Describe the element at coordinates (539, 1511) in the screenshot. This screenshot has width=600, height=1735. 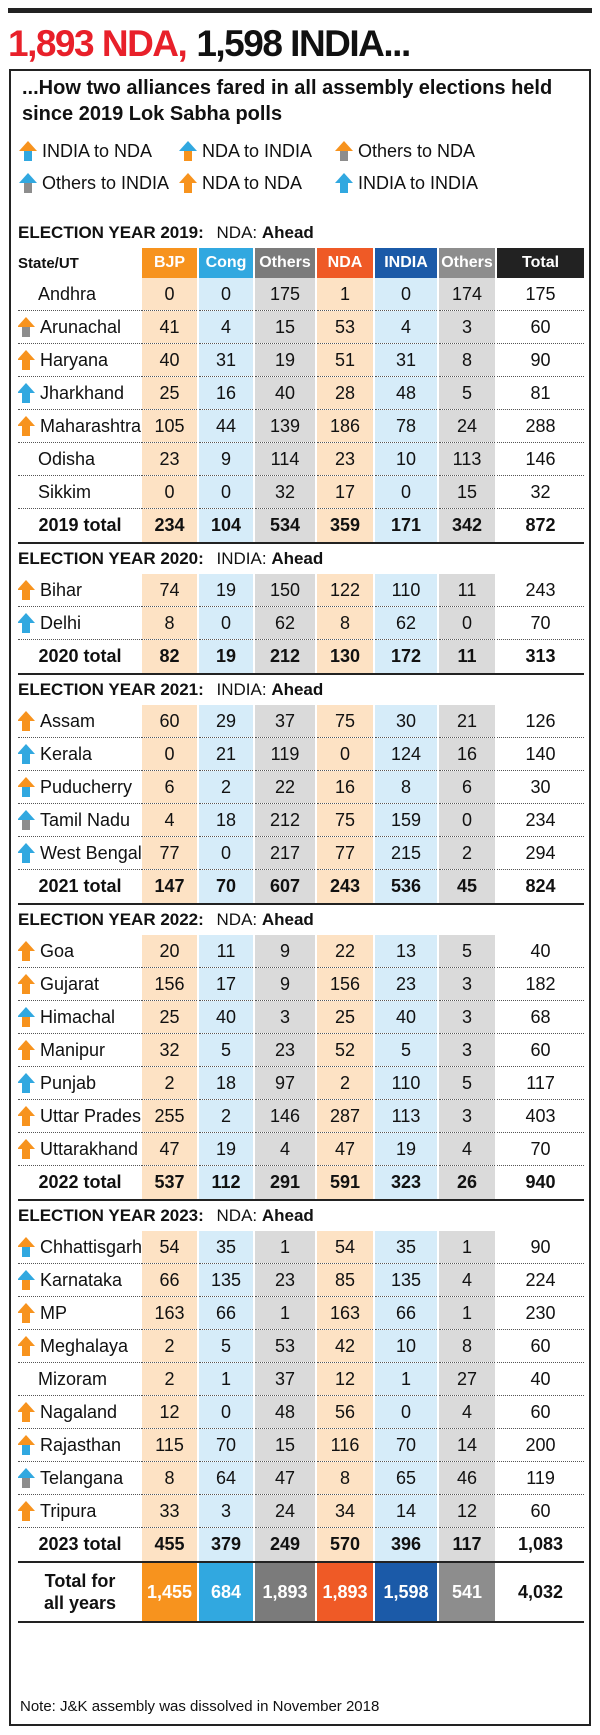
I see `seats-total: 60` at that location.